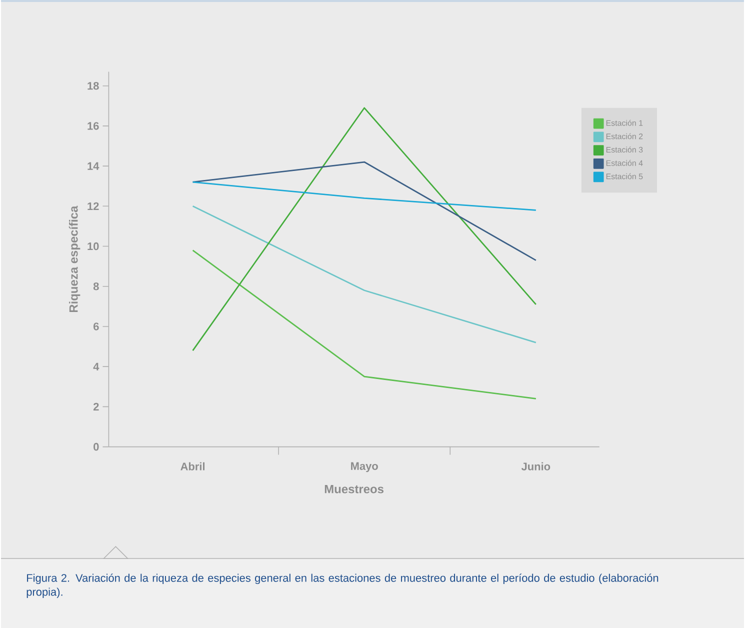 The width and height of the screenshot is (745, 628). I want to click on y-tick-label: 16, so click(93, 126).